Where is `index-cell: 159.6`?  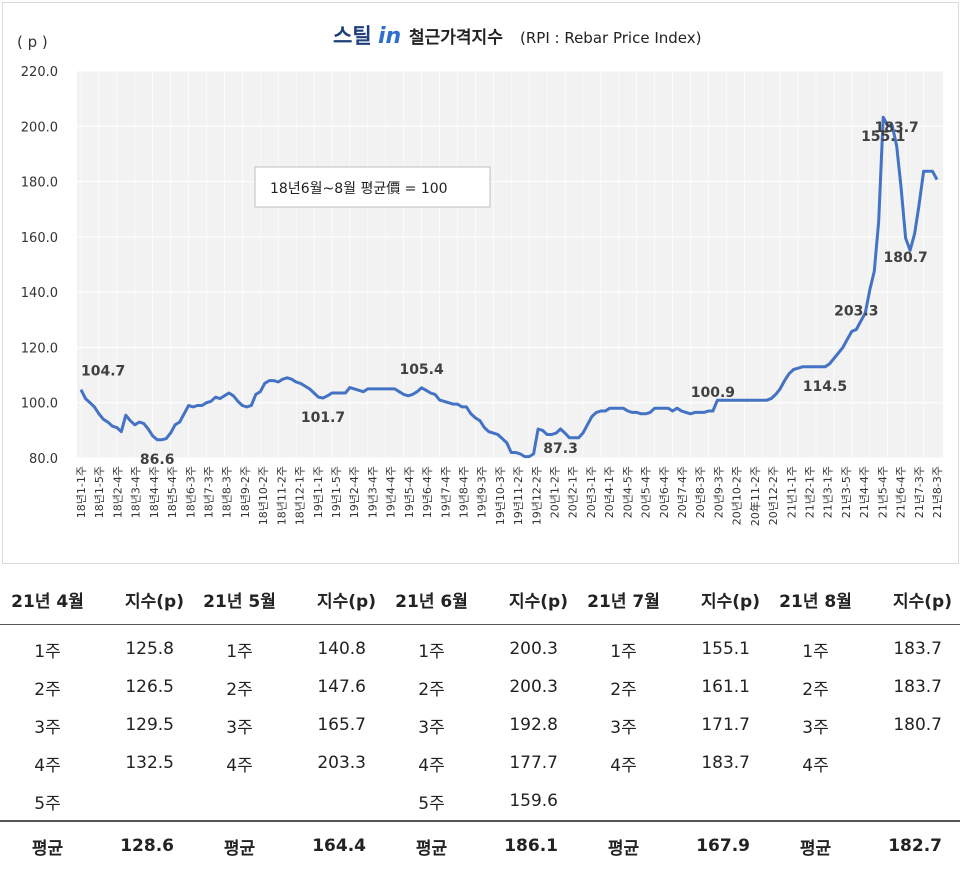 index-cell: 159.6 is located at coordinates (533, 801).